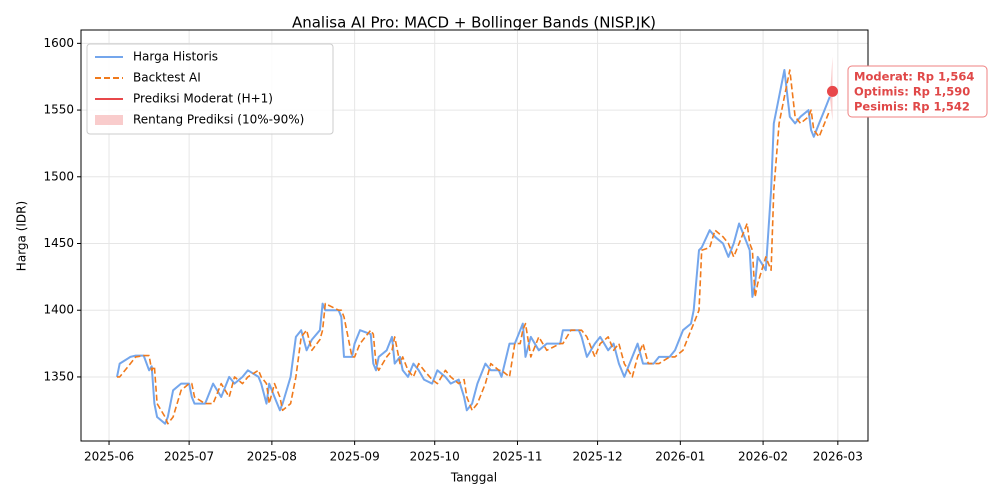 The width and height of the screenshot is (1000, 500). Describe the element at coordinates (832, 91) in the screenshot. I see `prediction-point` at that location.